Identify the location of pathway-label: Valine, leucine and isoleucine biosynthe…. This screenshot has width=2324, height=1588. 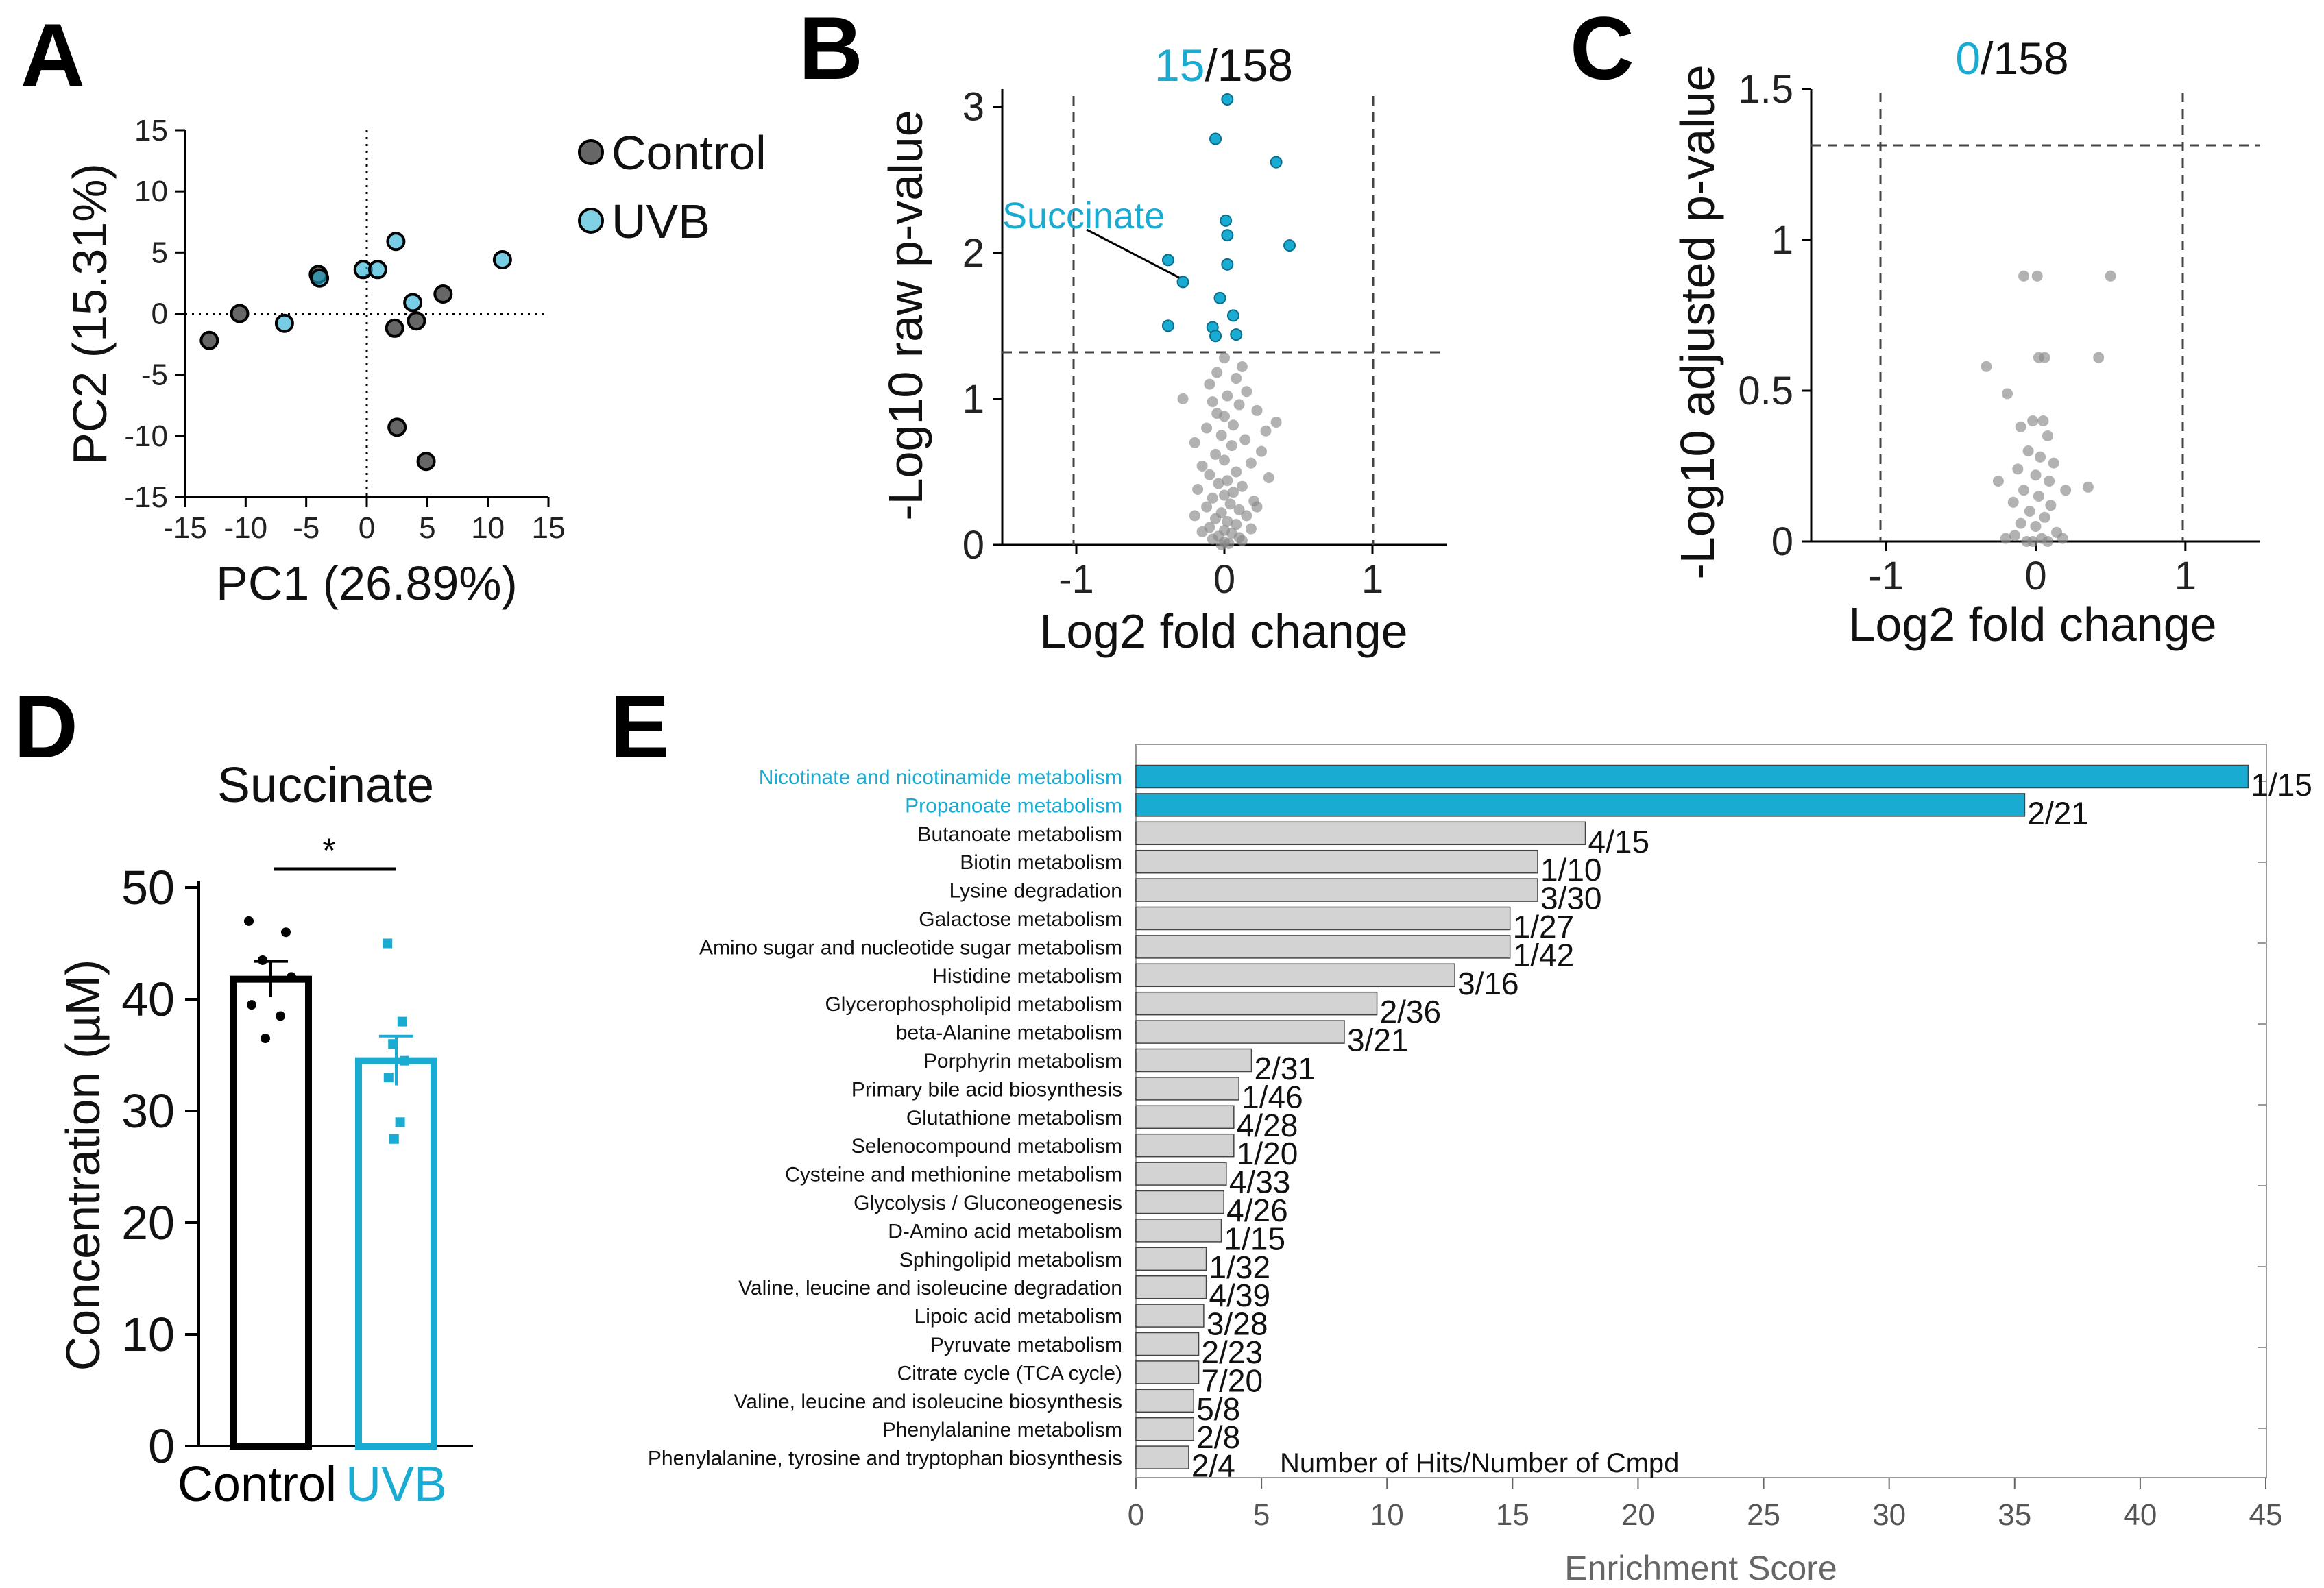
(928, 1402).